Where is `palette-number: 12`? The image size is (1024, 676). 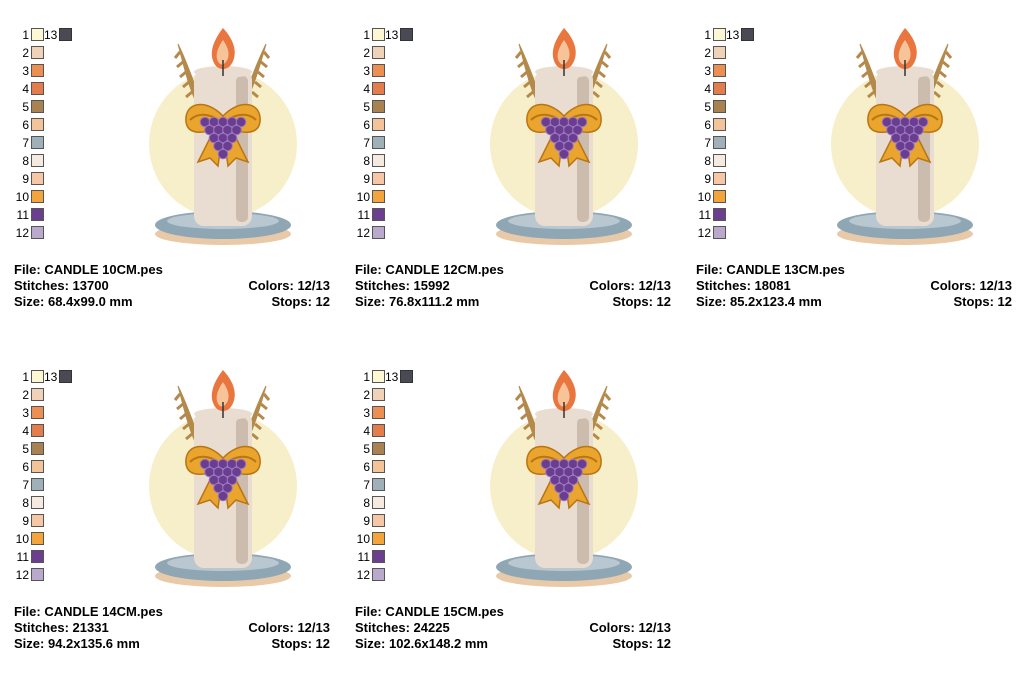
palette-number: 12 is located at coordinates (704, 233).